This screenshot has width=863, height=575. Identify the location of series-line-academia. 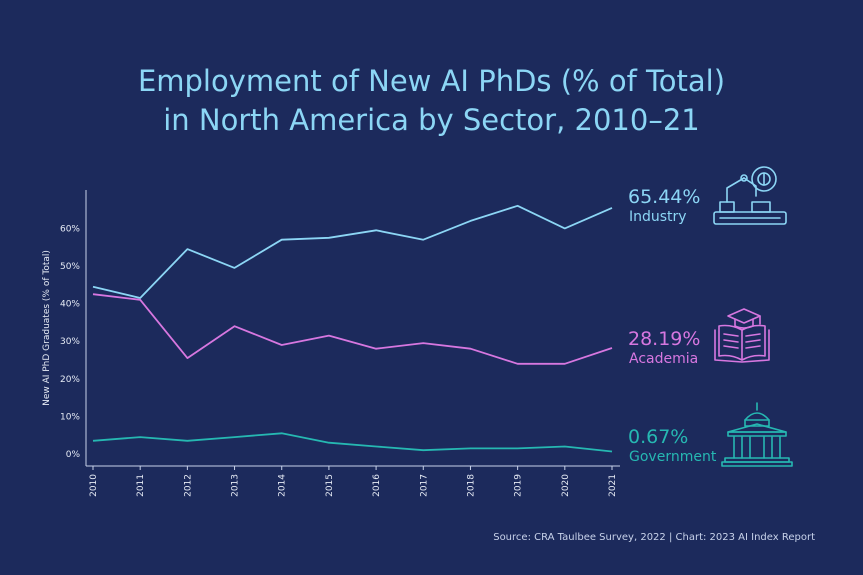
(352, 329).